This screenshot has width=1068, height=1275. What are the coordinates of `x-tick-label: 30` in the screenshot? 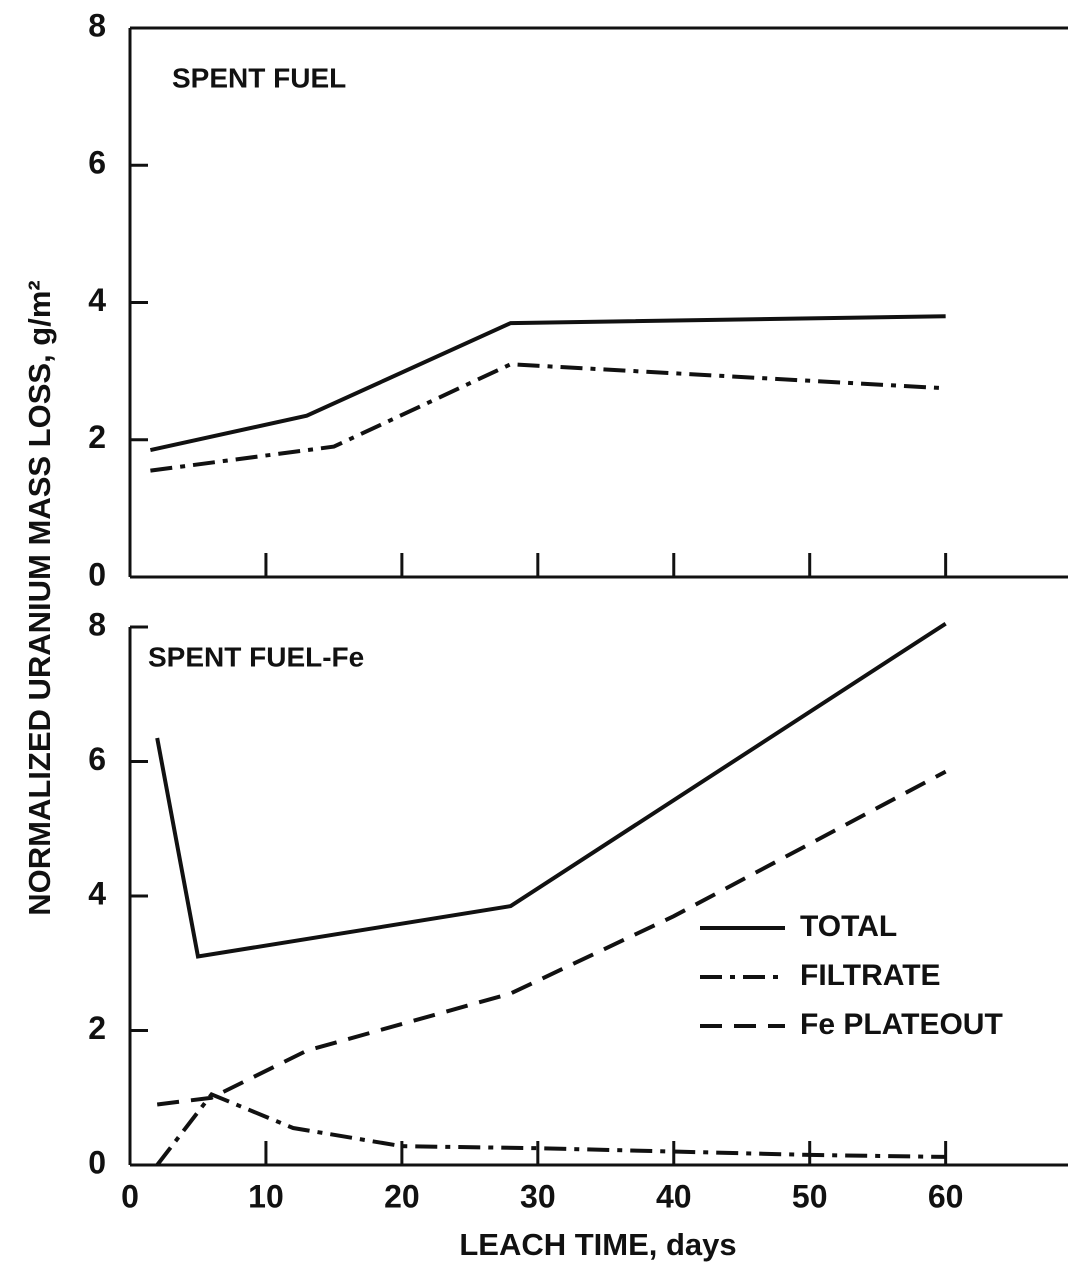 It's located at (538, 1196).